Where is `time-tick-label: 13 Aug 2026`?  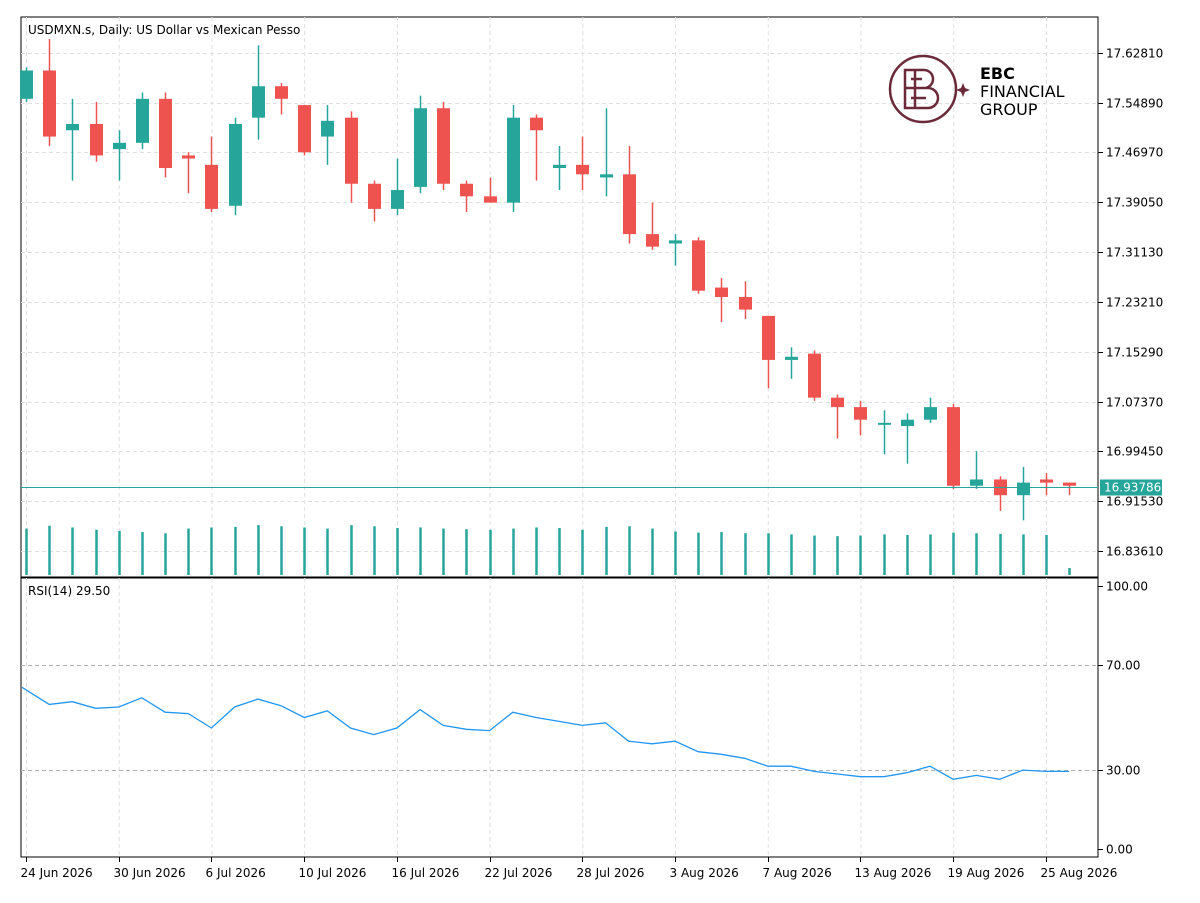
time-tick-label: 13 Aug 2026 is located at coordinates (893, 873).